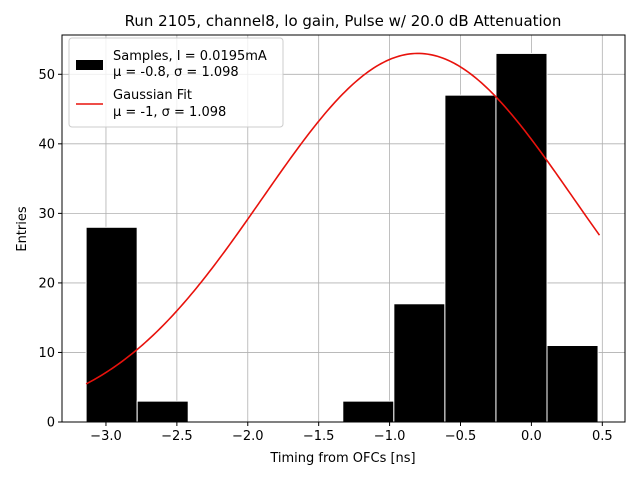 This screenshot has height=480, width=640. What do you see at coordinates (342, 458) in the screenshot?
I see `x-axis-label: Timing from OFCs [ns]` at bounding box center [342, 458].